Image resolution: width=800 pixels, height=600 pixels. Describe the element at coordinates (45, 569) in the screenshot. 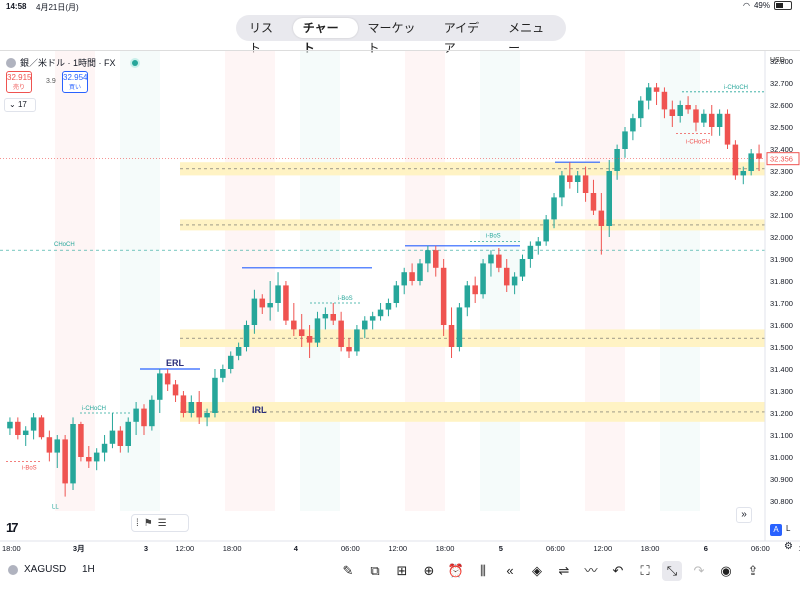

I see `bottom-symbol-label: XAGUSD` at that location.